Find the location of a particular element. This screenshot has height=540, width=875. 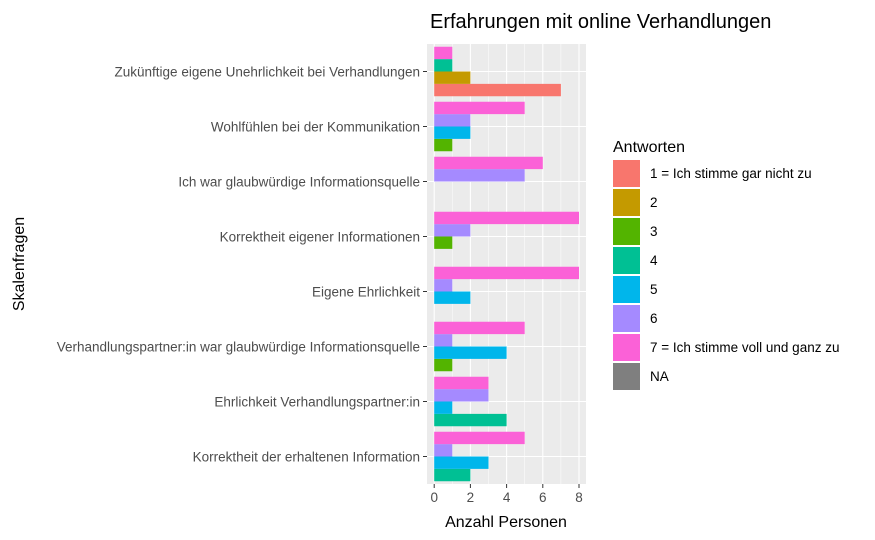

chart-title: Erfahrungen mit online Verhandlungen is located at coordinates (600, 22).